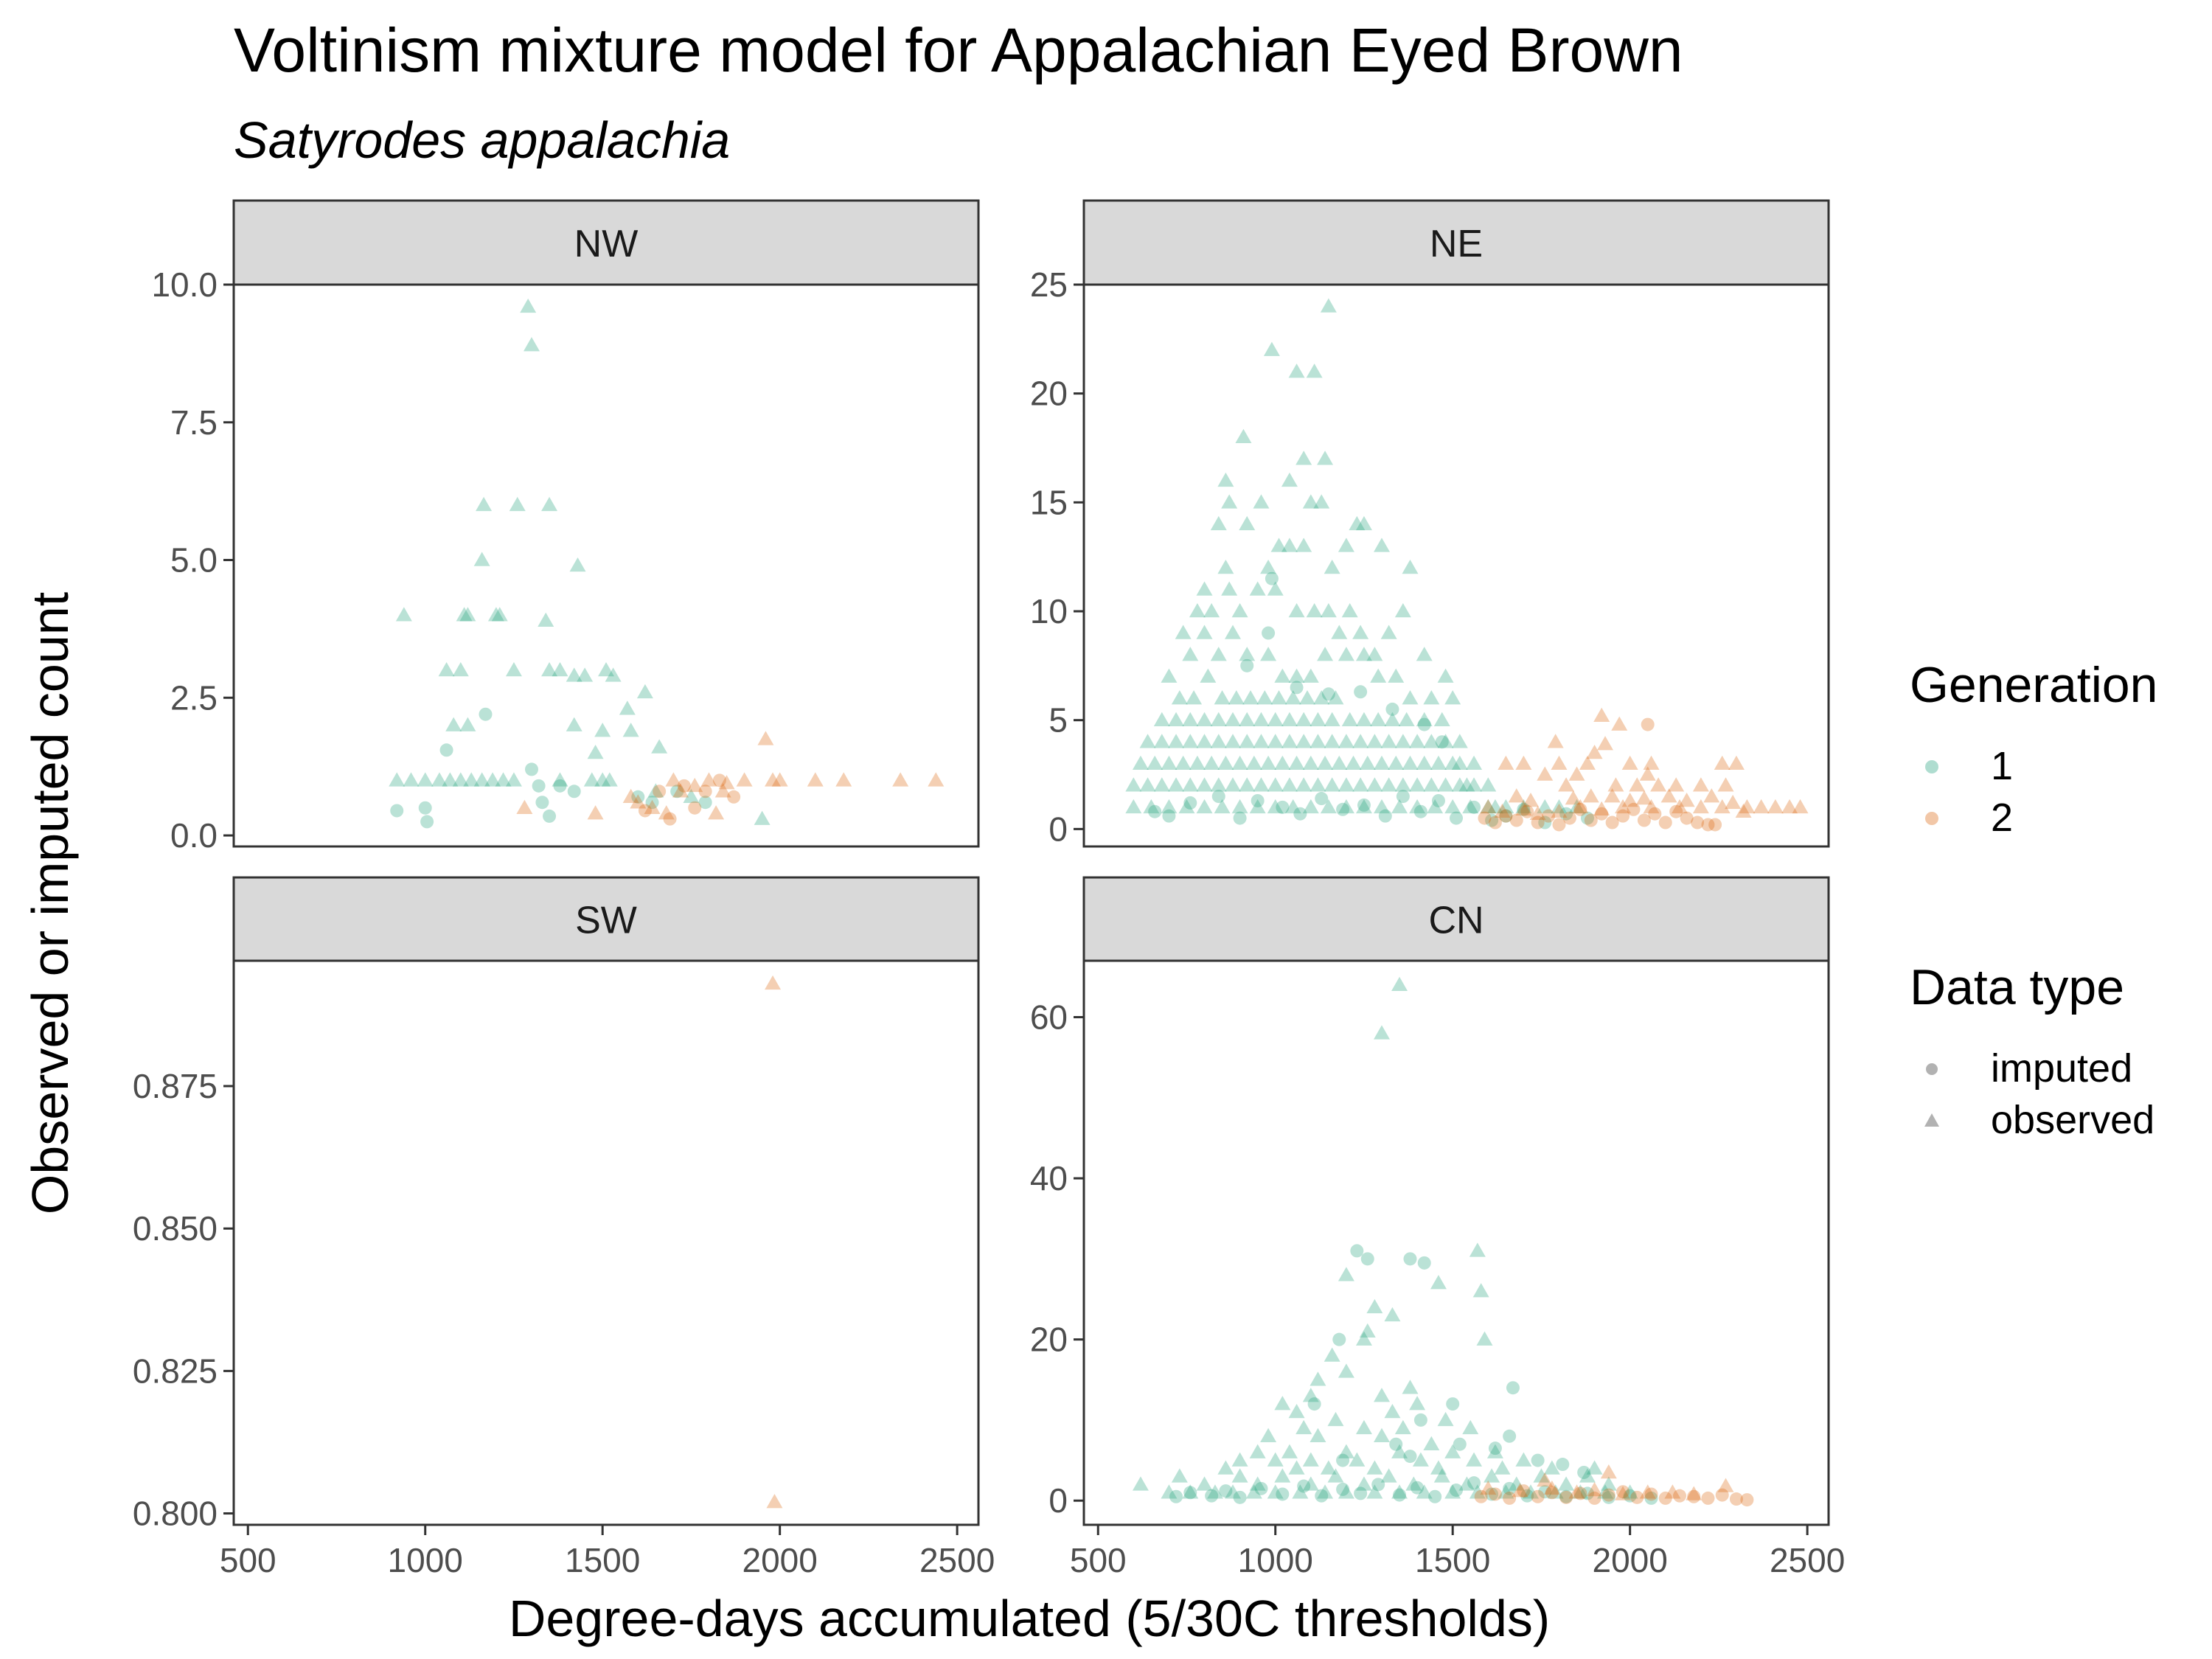  I want to click on legend-key-imputed, so click(1932, 1069).